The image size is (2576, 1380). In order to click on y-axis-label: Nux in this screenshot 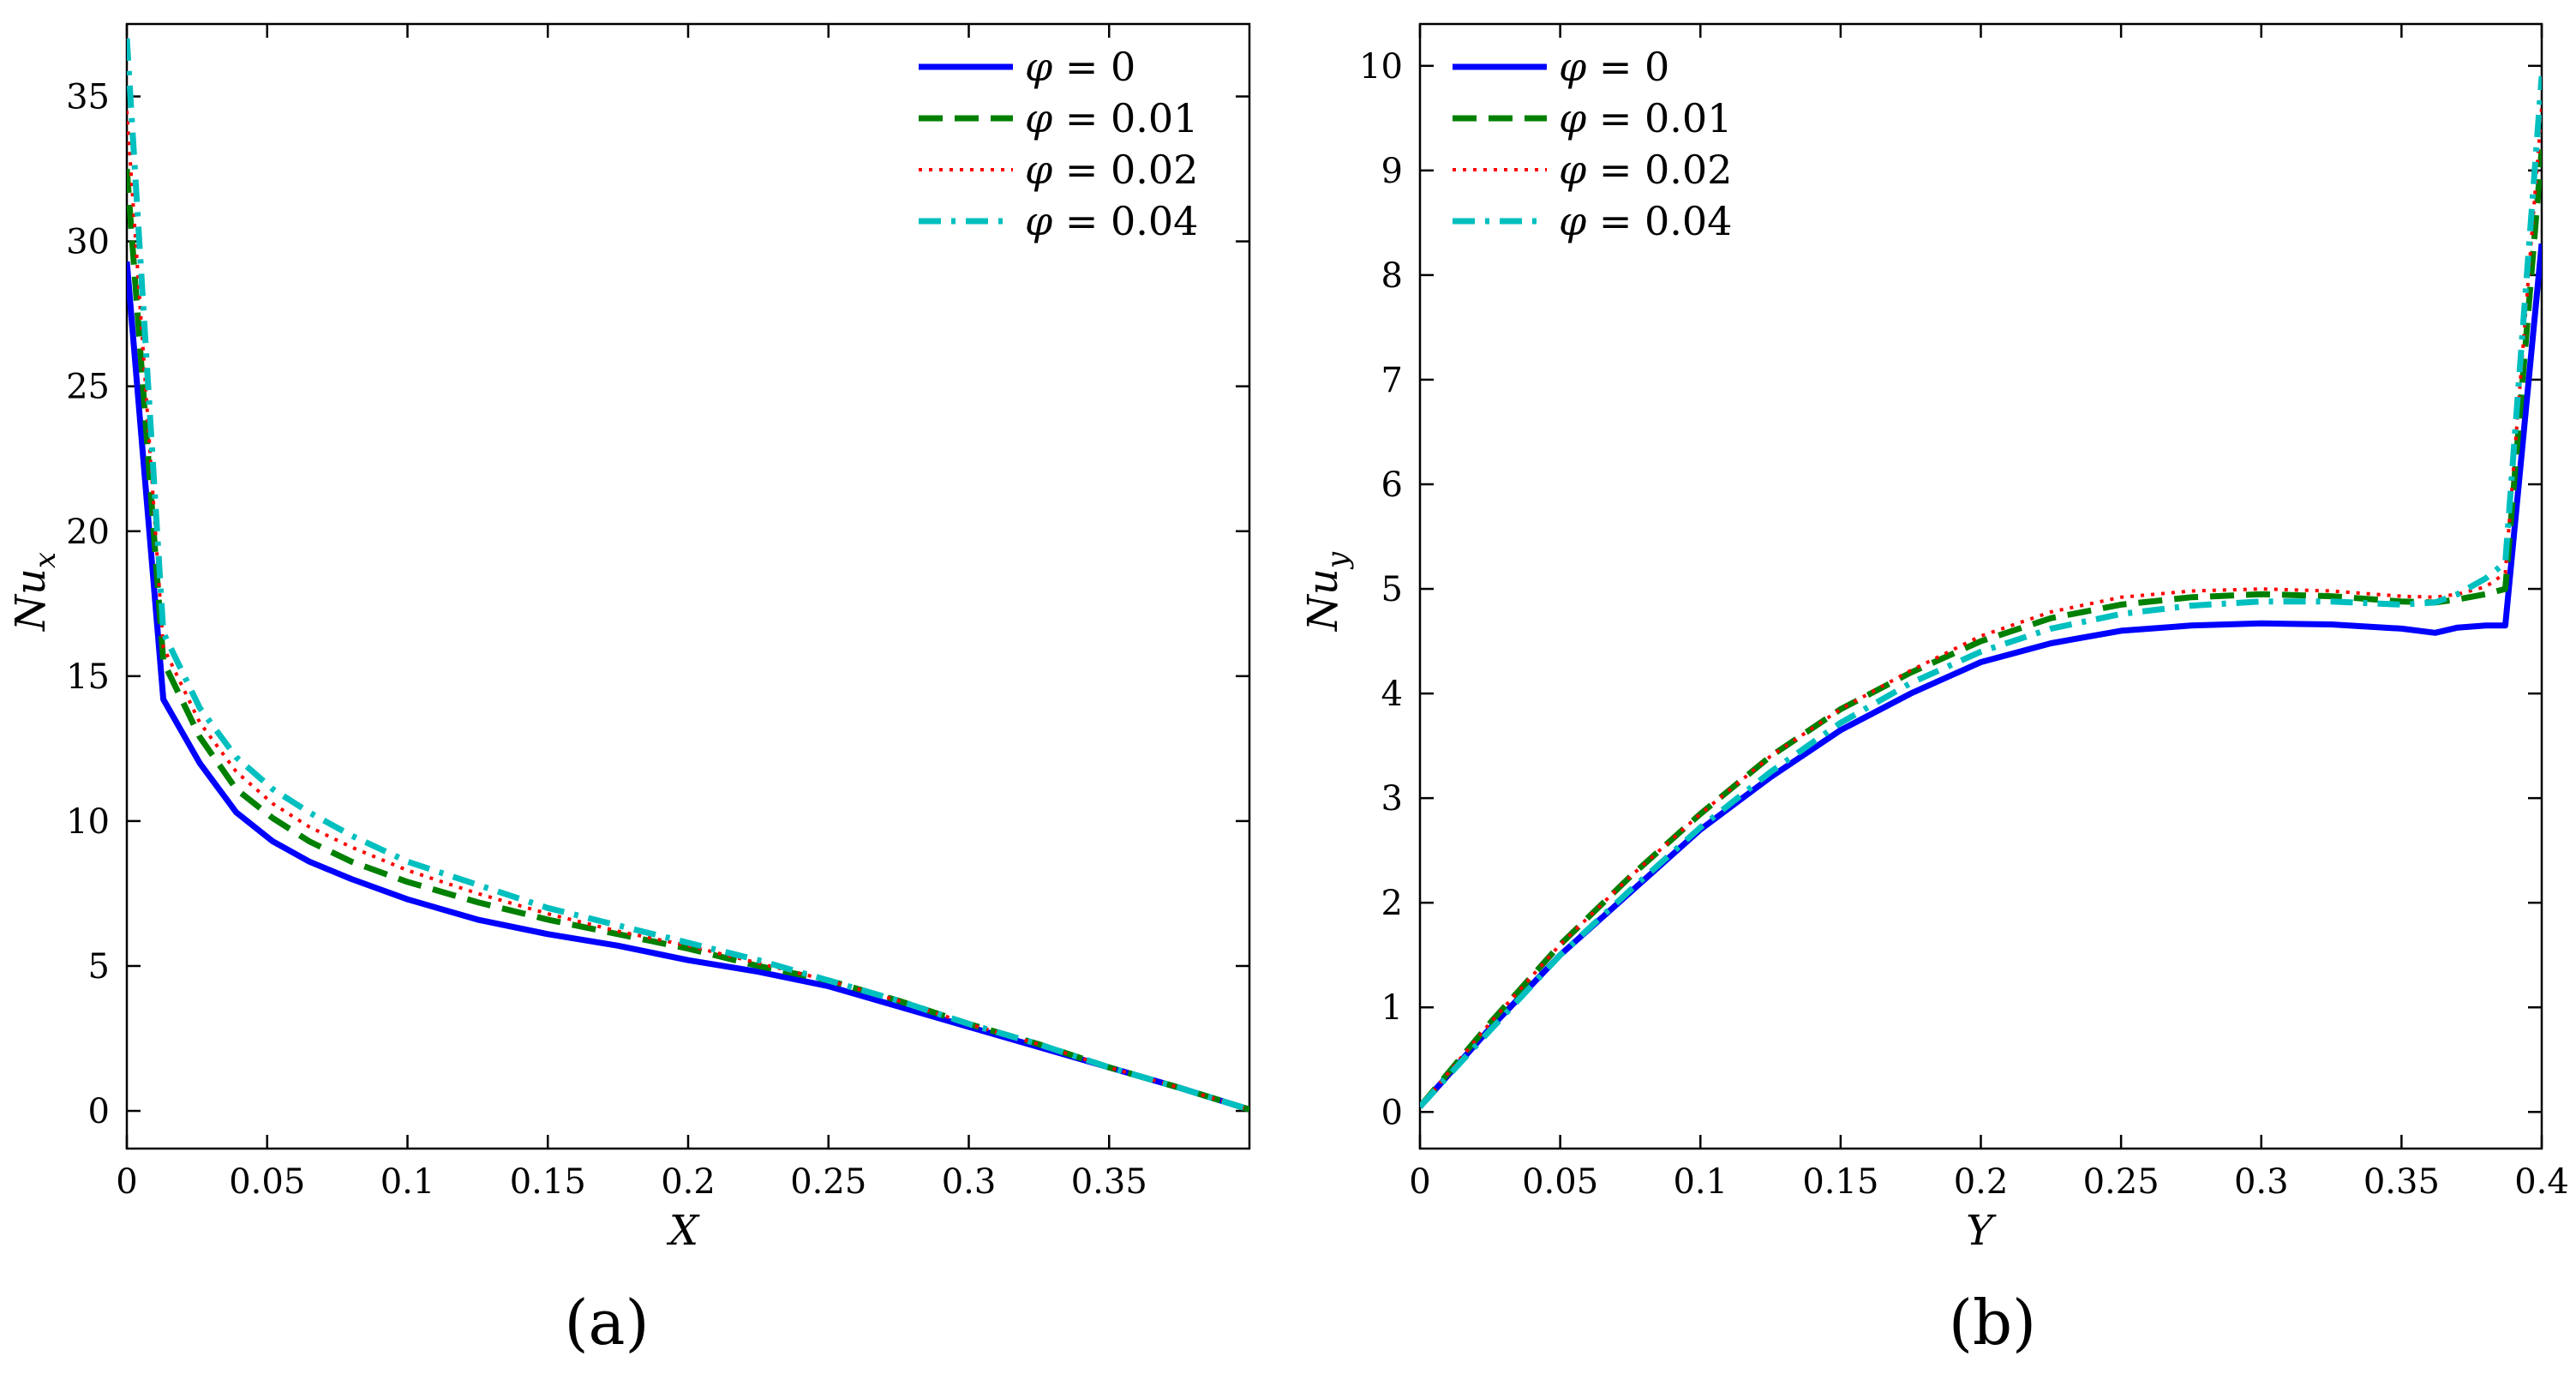, I will do `click(35, 592)`.